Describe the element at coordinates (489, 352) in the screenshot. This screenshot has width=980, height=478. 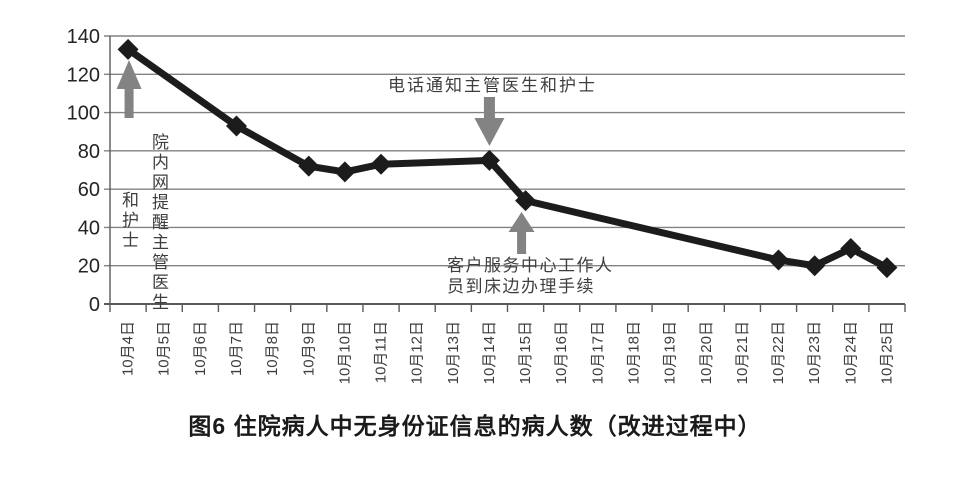
I see `x-axis-tick-label: 10月14日` at that location.